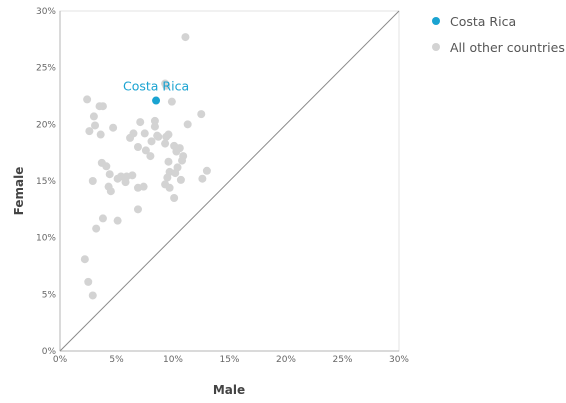  I want to click on highlight-layer: Costa Rica, so click(156, 92).